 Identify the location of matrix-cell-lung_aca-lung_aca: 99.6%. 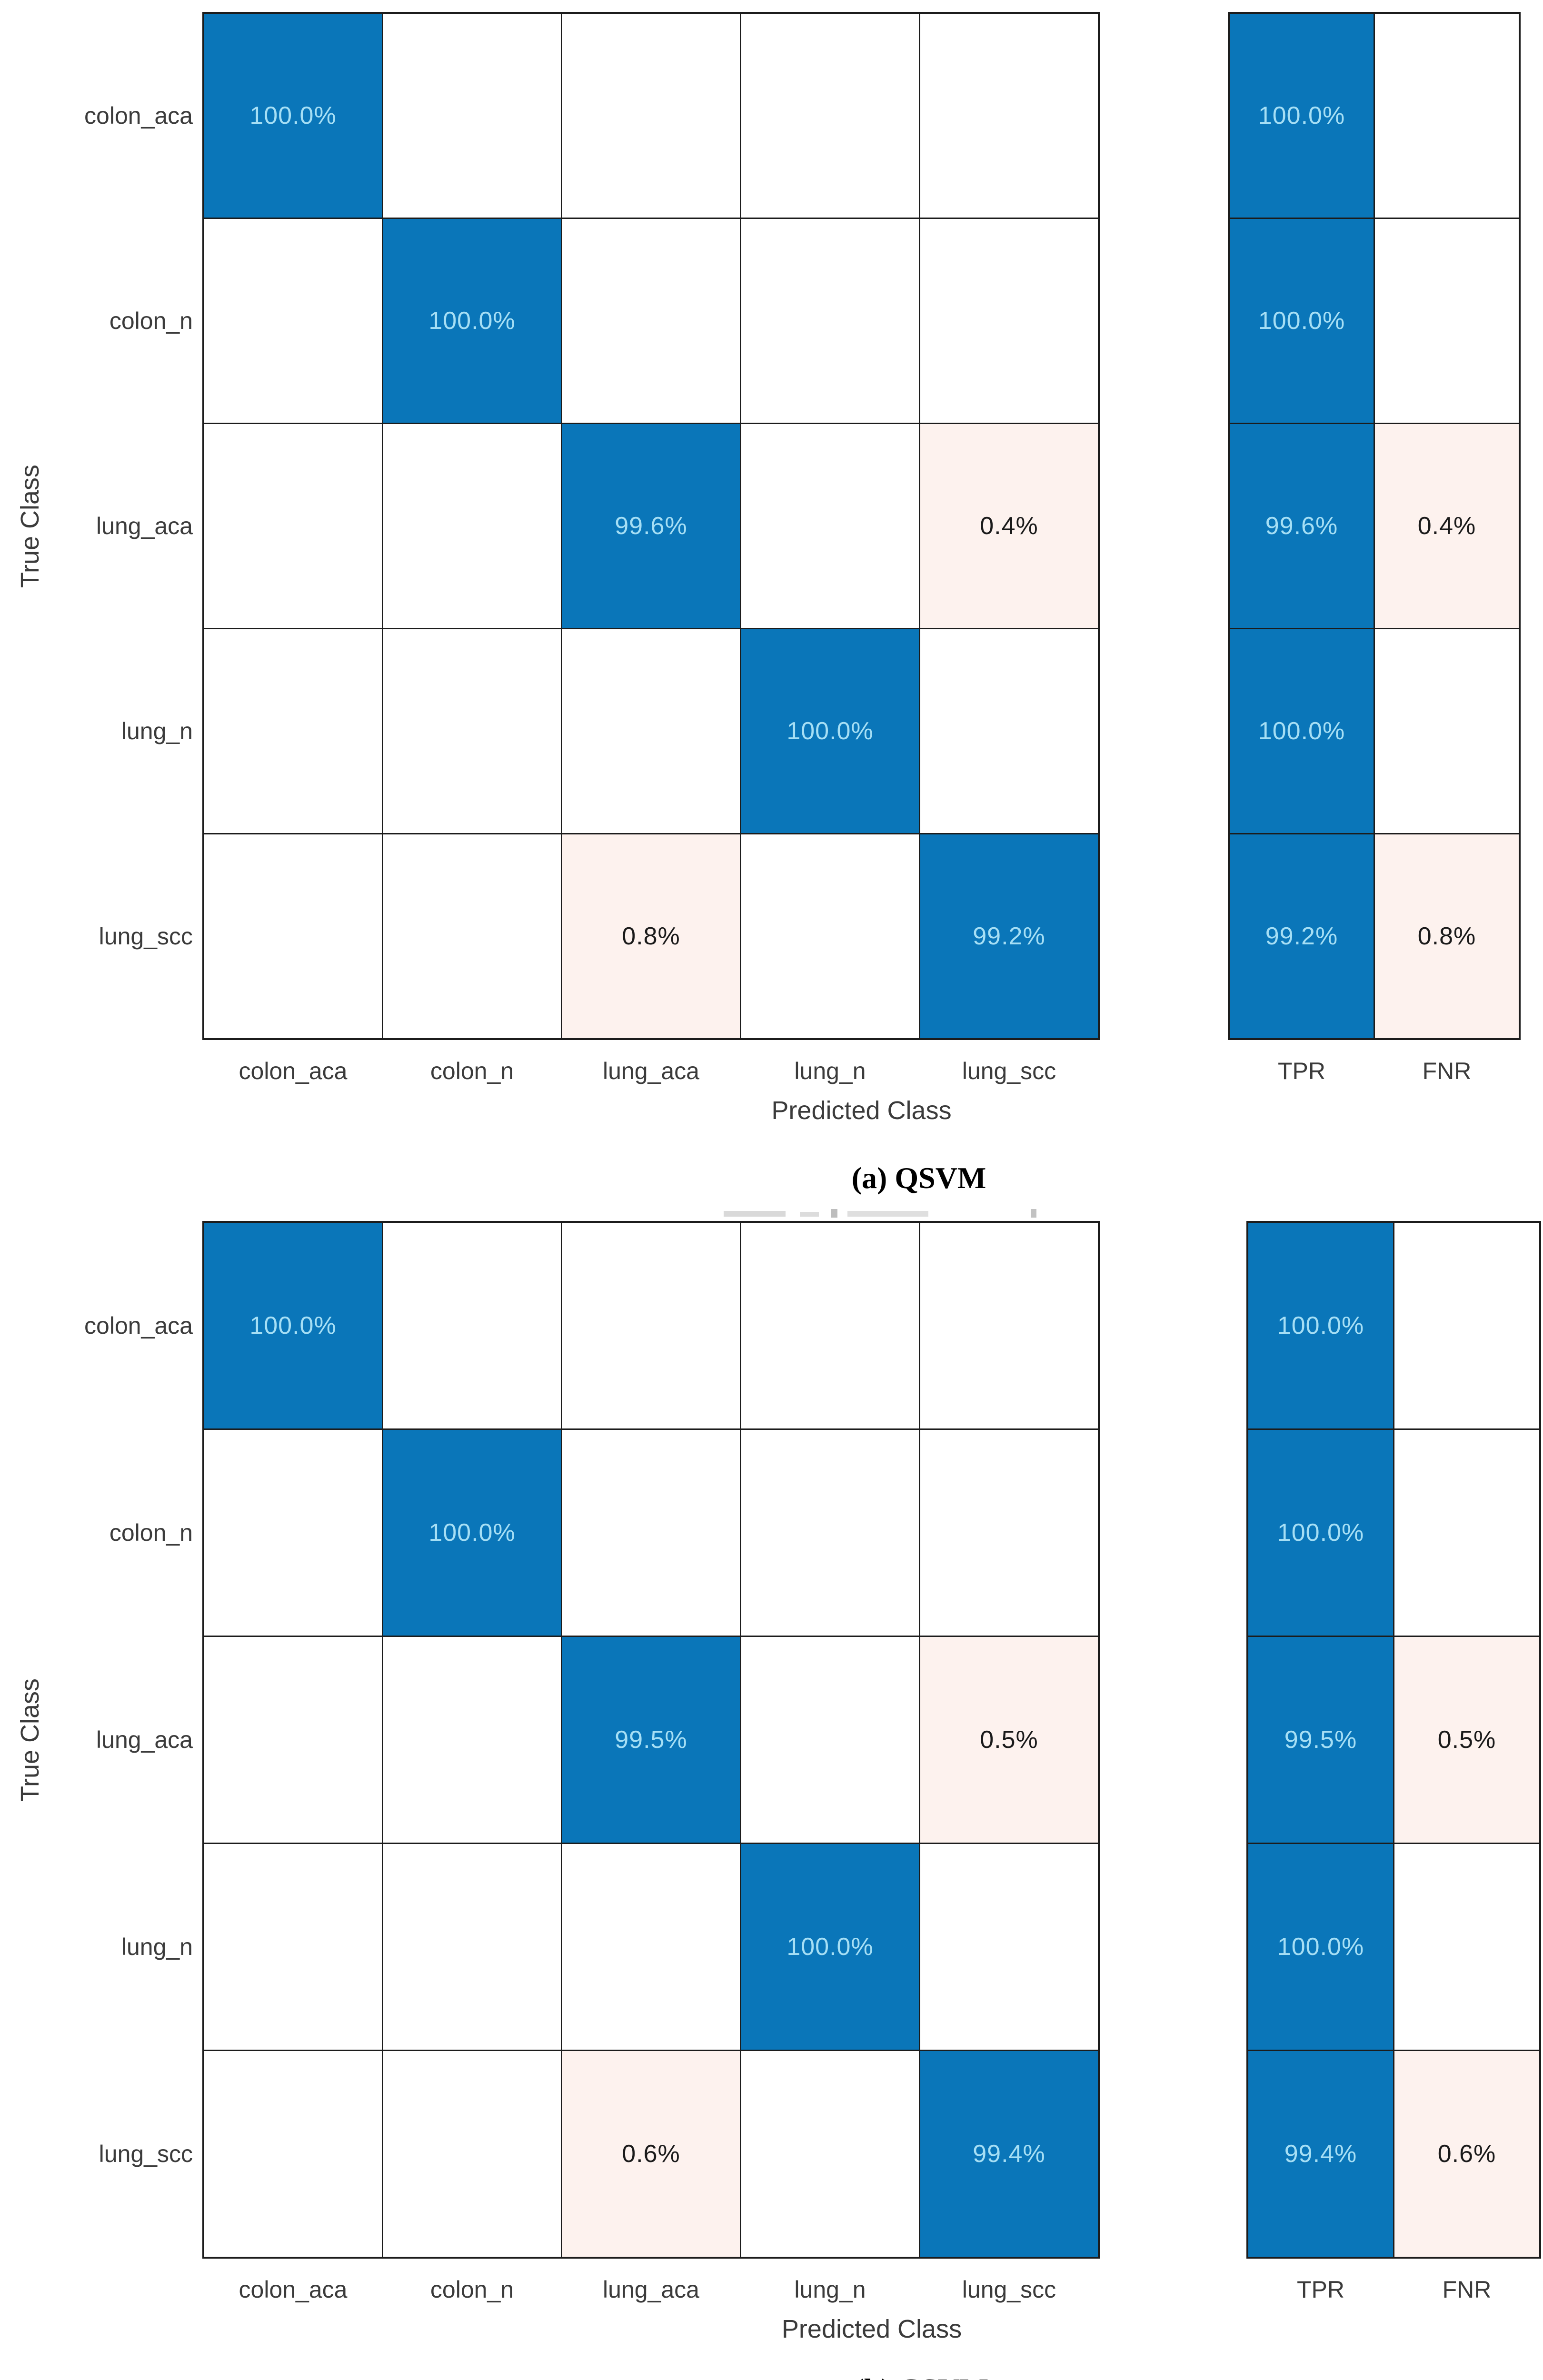
(651, 526).